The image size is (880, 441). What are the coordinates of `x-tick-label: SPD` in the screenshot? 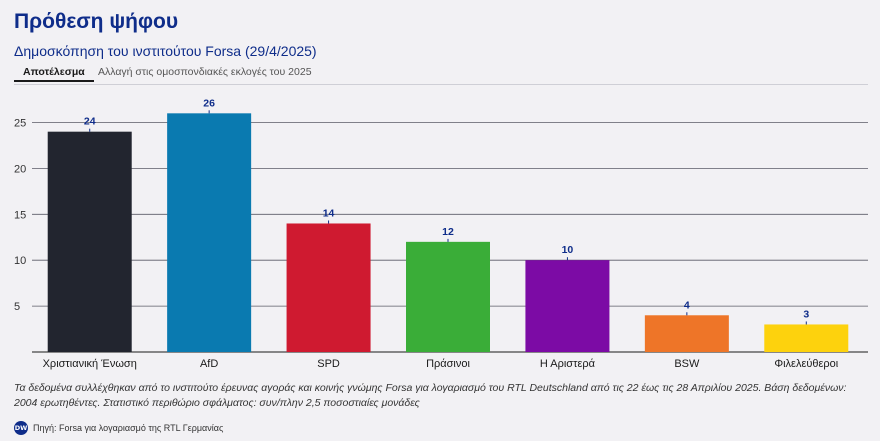 It's located at (328, 364).